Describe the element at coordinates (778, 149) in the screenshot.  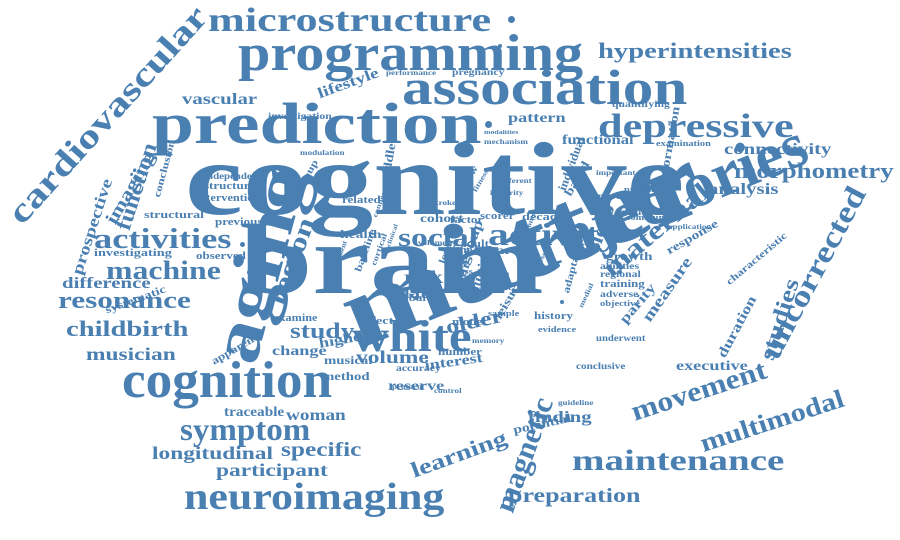
I see `word-connectivity: connectivity` at that location.